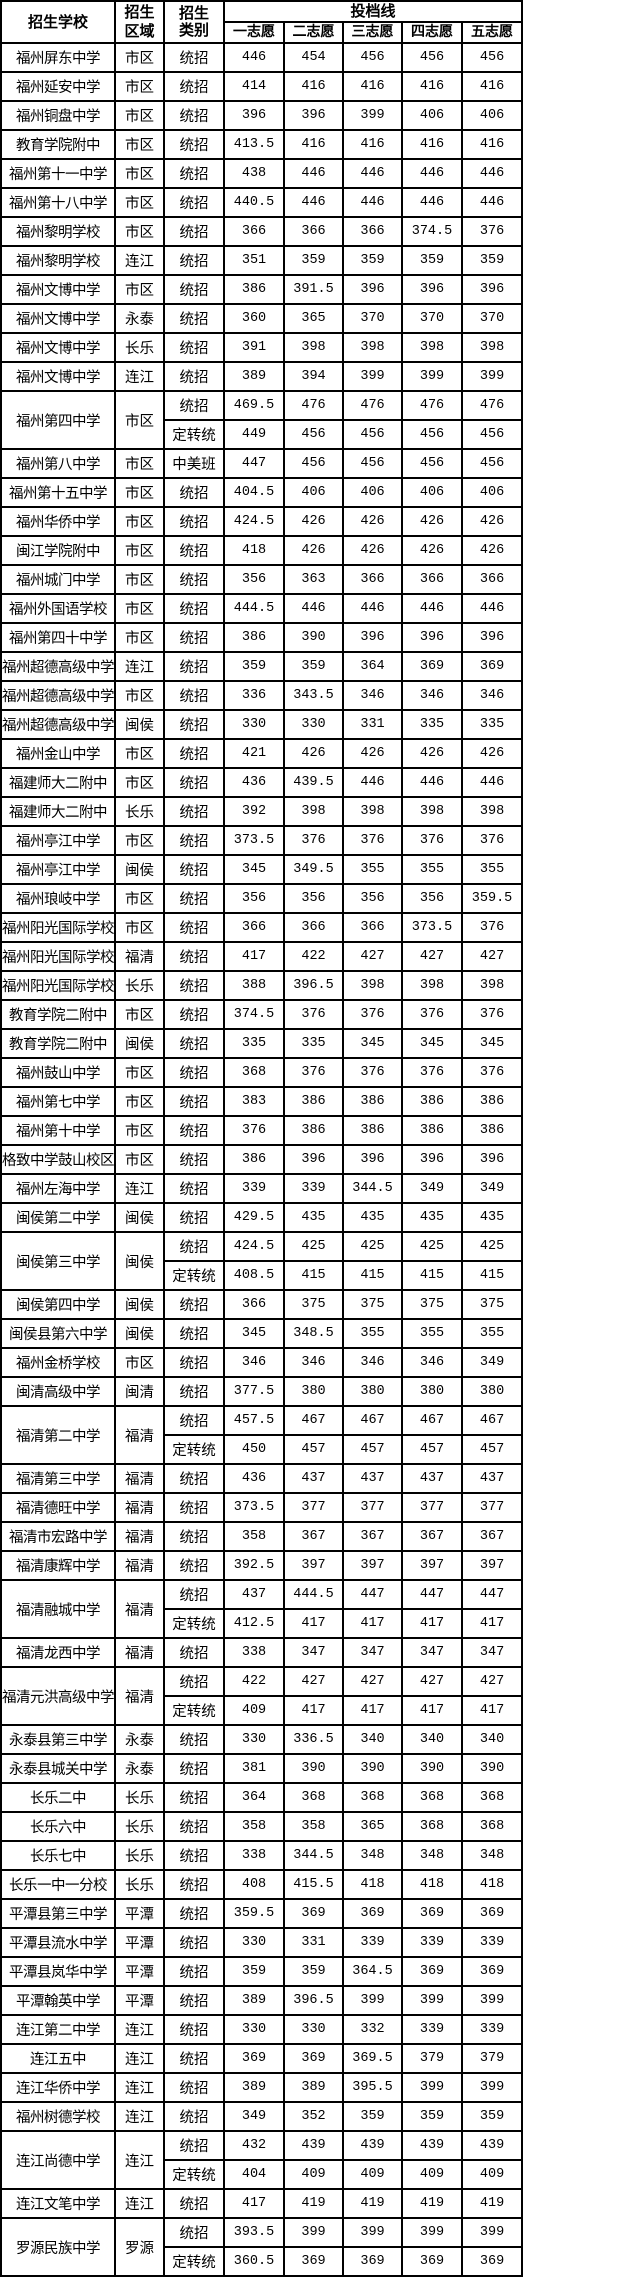 This screenshot has height=2277, width=633. Describe the element at coordinates (313, 1594) in the screenshot. I see `score-choice-2-cell: 444.5` at that location.